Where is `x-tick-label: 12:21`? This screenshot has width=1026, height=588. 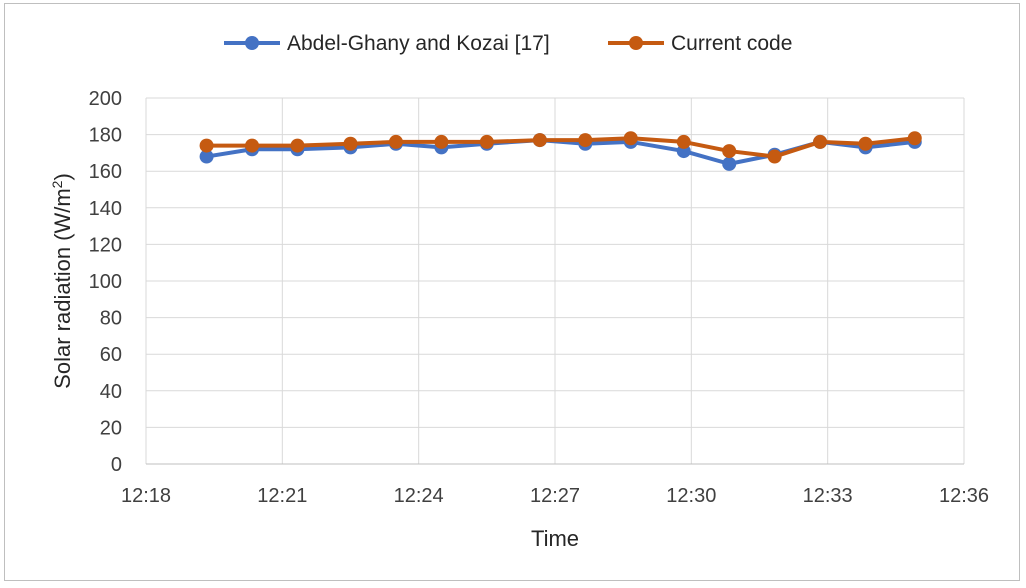
x-tick-label: 12:21 is located at coordinates (282, 496).